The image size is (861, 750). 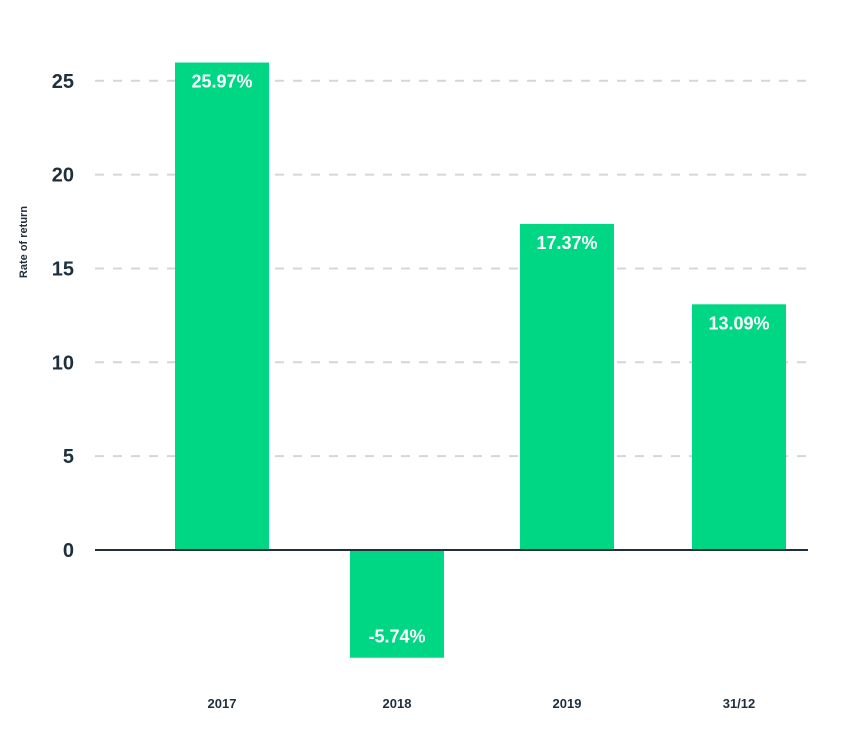 What do you see at coordinates (397, 604) in the screenshot?
I see `bar-2018` at bounding box center [397, 604].